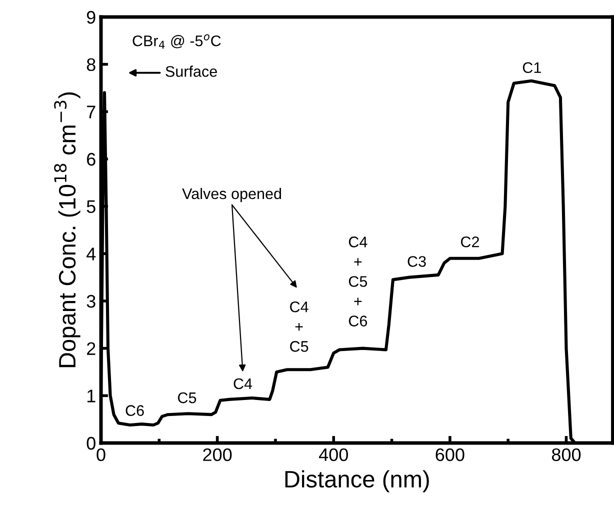 This screenshot has height=524, width=614. I want to click on x-tick-label: 400, so click(333, 455).